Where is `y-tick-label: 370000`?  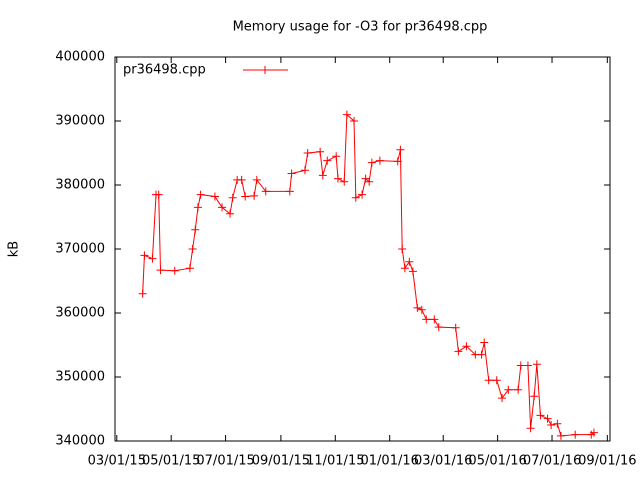 y-tick-label: 370000 is located at coordinates (80, 249).